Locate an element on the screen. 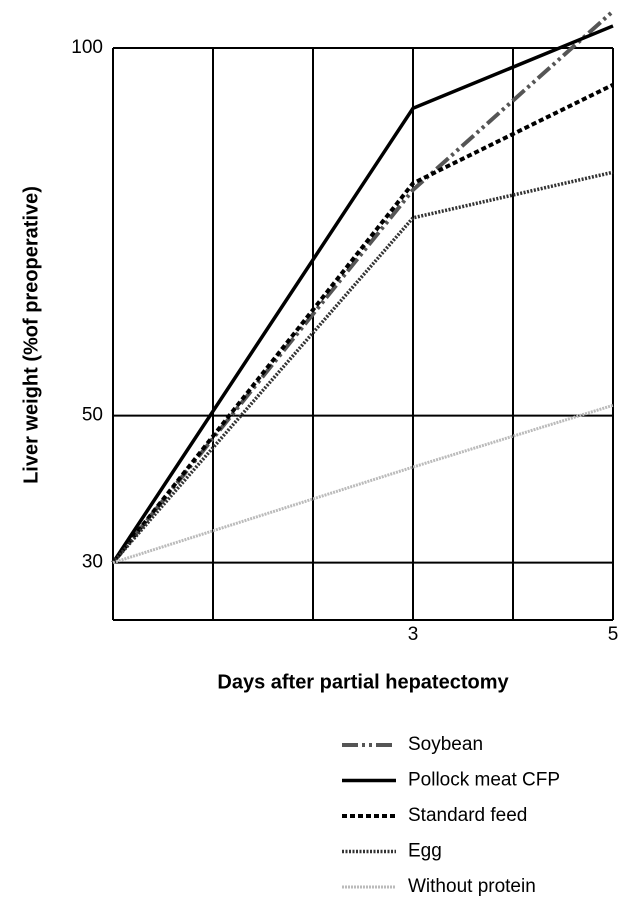 This screenshot has width=623, height=904. legend-label: Pollock meat CFP is located at coordinates (484, 780).